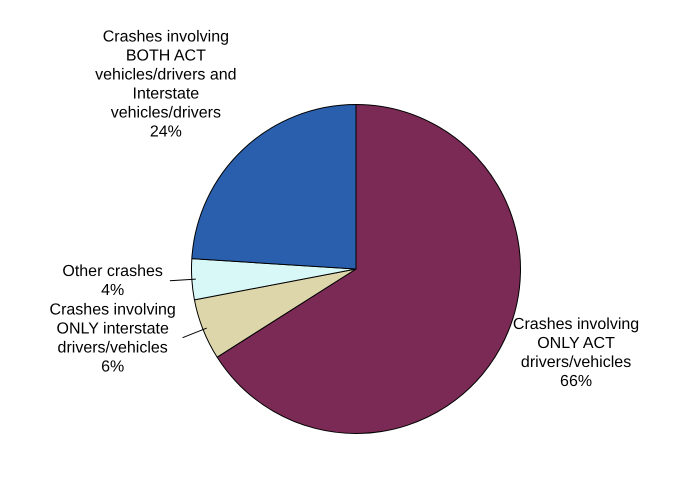  Describe the element at coordinates (112, 367) in the screenshot. I see `data-label: 6%` at that location.